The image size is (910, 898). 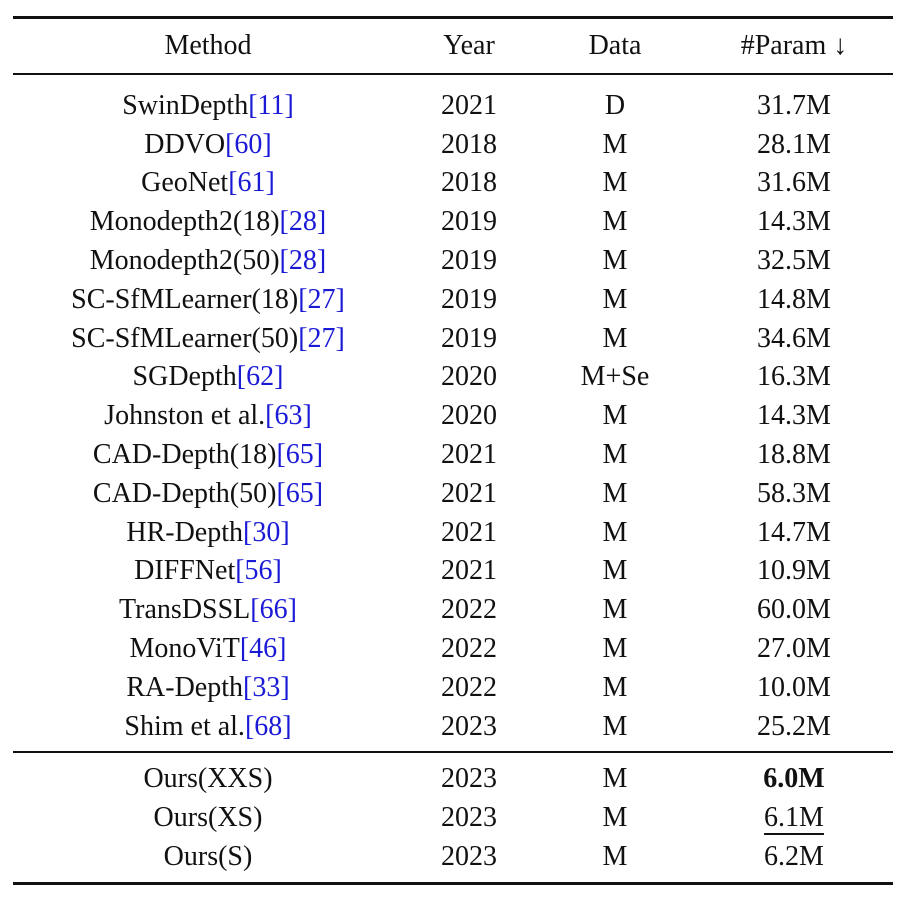 I want to click on param-cell: 6.1M, so click(x=794, y=817).